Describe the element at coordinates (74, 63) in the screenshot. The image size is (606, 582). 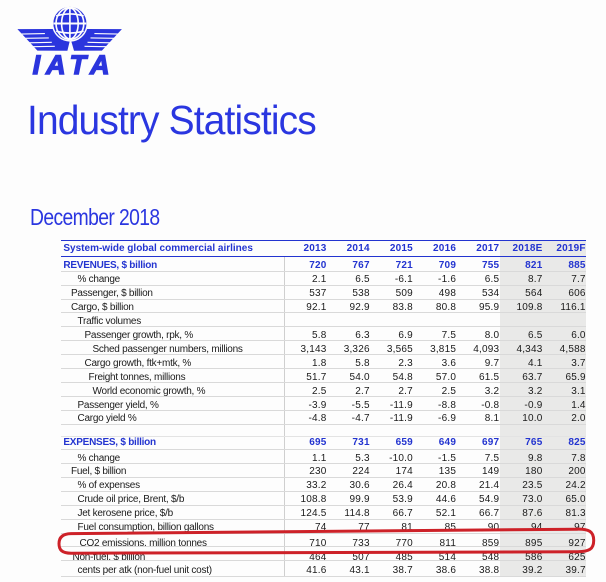
I see `svg-text: IATA` at that location.